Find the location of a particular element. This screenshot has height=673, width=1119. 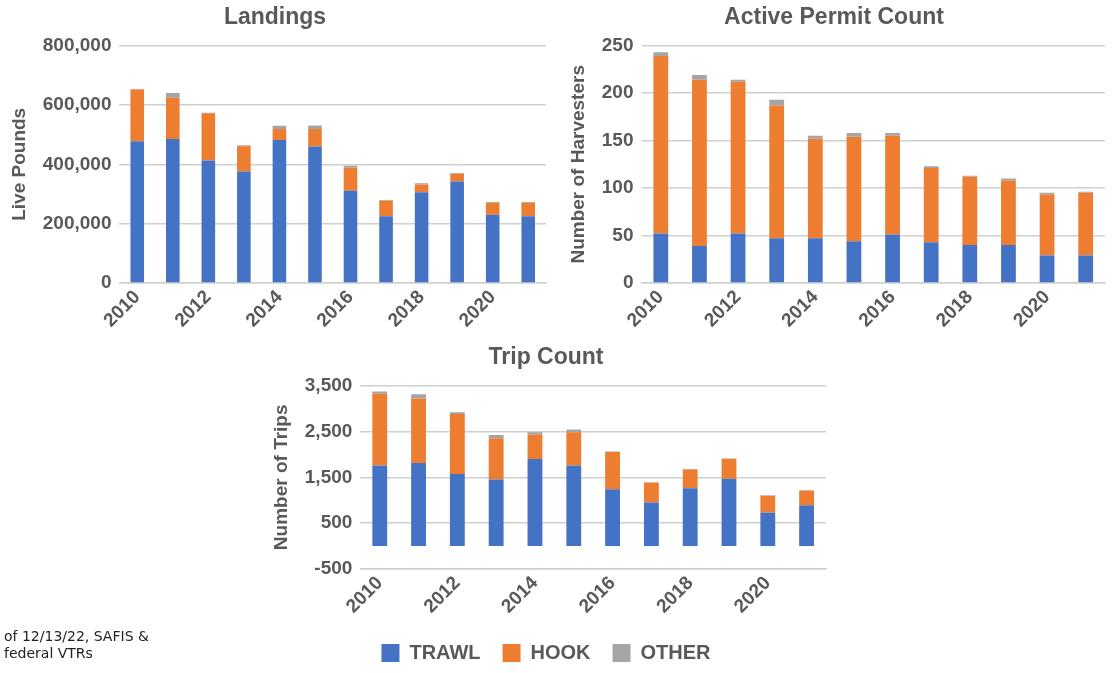

y-tick-label: 2,500 is located at coordinates (328, 430).